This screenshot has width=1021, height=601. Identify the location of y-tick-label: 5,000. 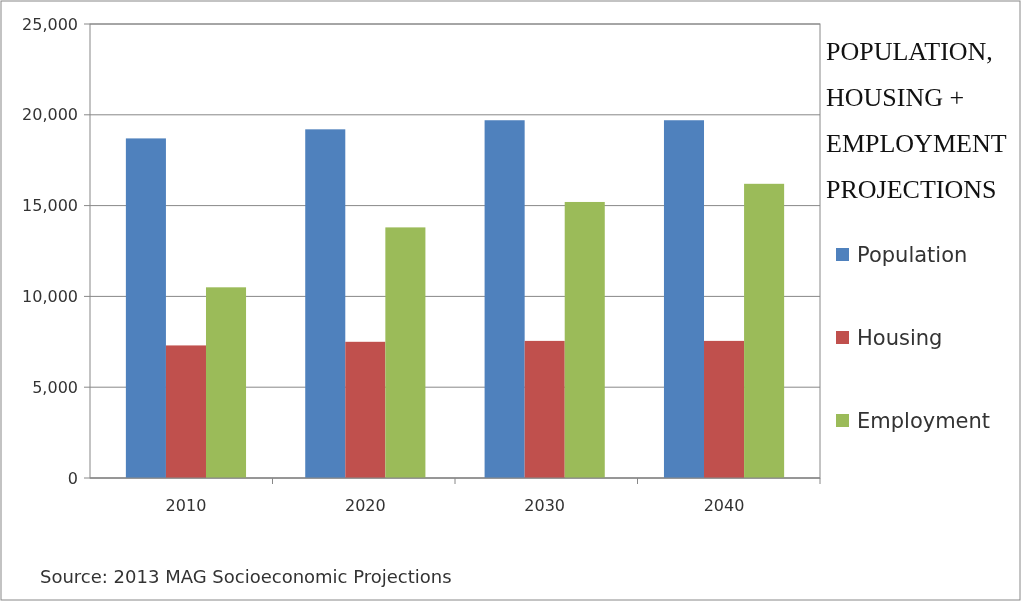
(55, 387).